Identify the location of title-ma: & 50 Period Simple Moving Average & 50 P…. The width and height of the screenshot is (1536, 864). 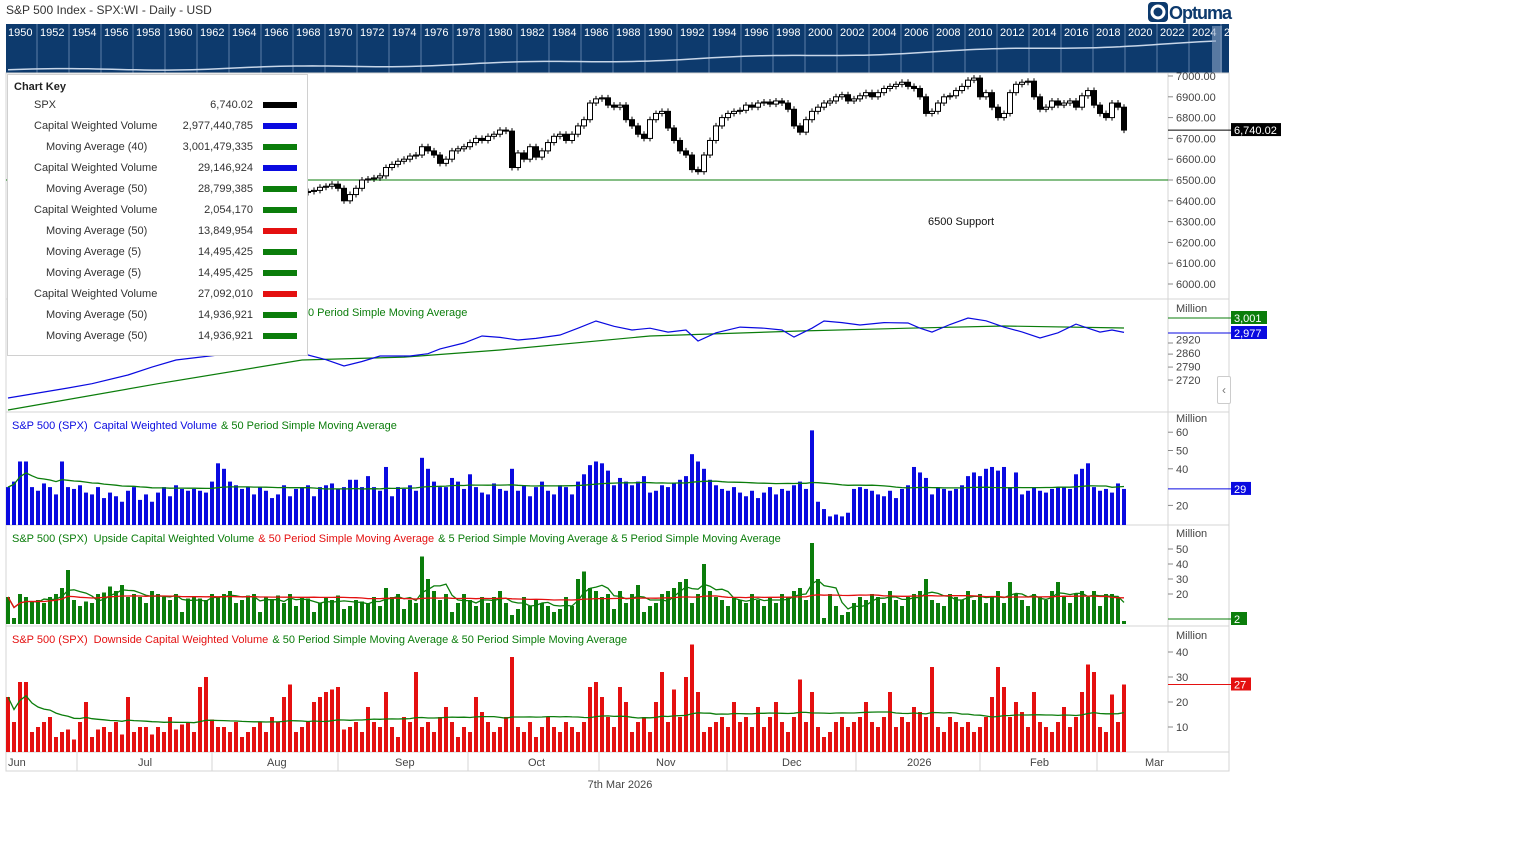
(449, 640).